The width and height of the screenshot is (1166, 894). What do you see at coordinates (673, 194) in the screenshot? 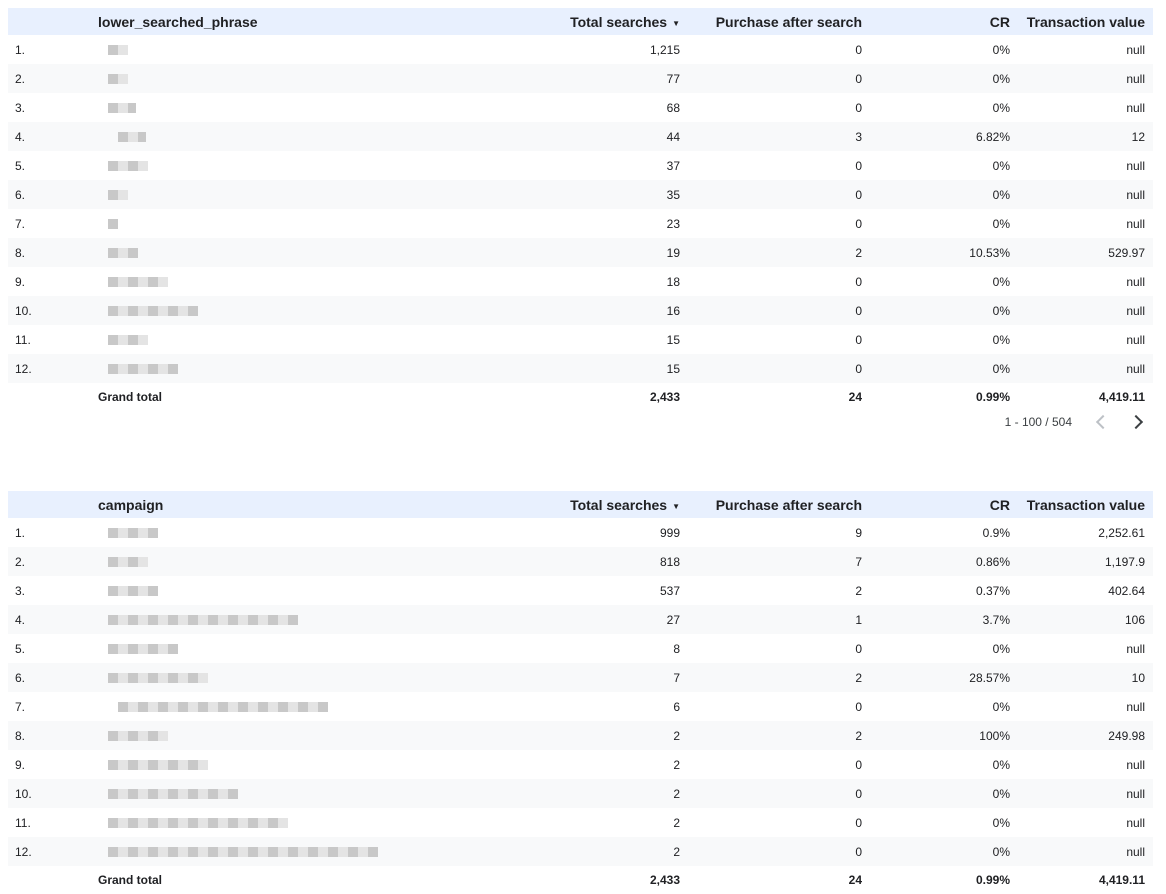
I see `cell-total-searches: 35` at bounding box center [673, 194].